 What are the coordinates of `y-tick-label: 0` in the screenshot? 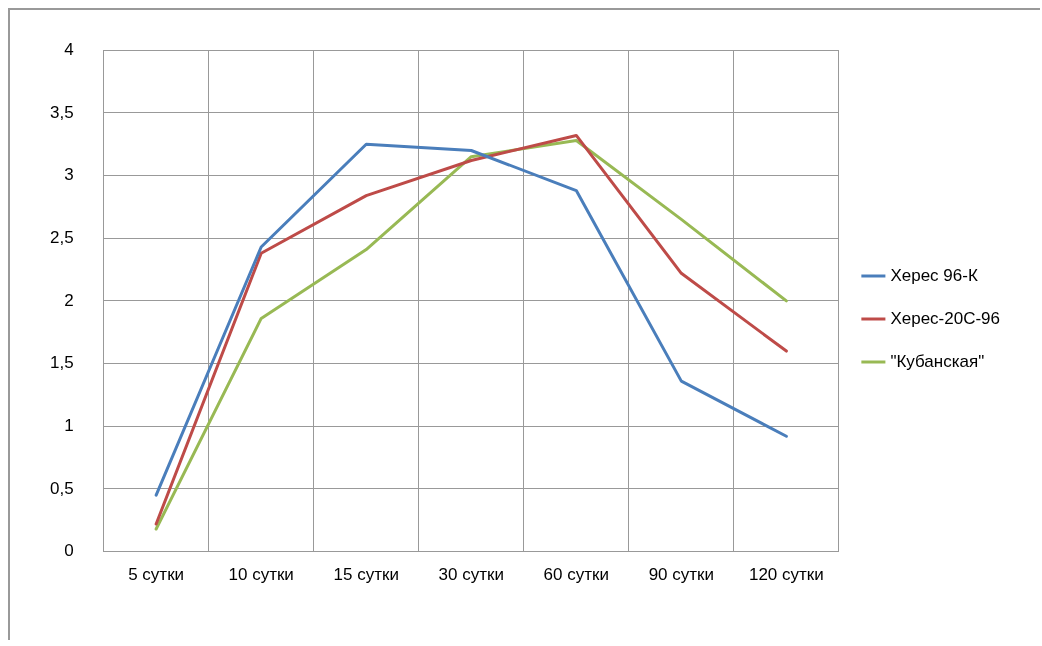 It's located at (69, 551).